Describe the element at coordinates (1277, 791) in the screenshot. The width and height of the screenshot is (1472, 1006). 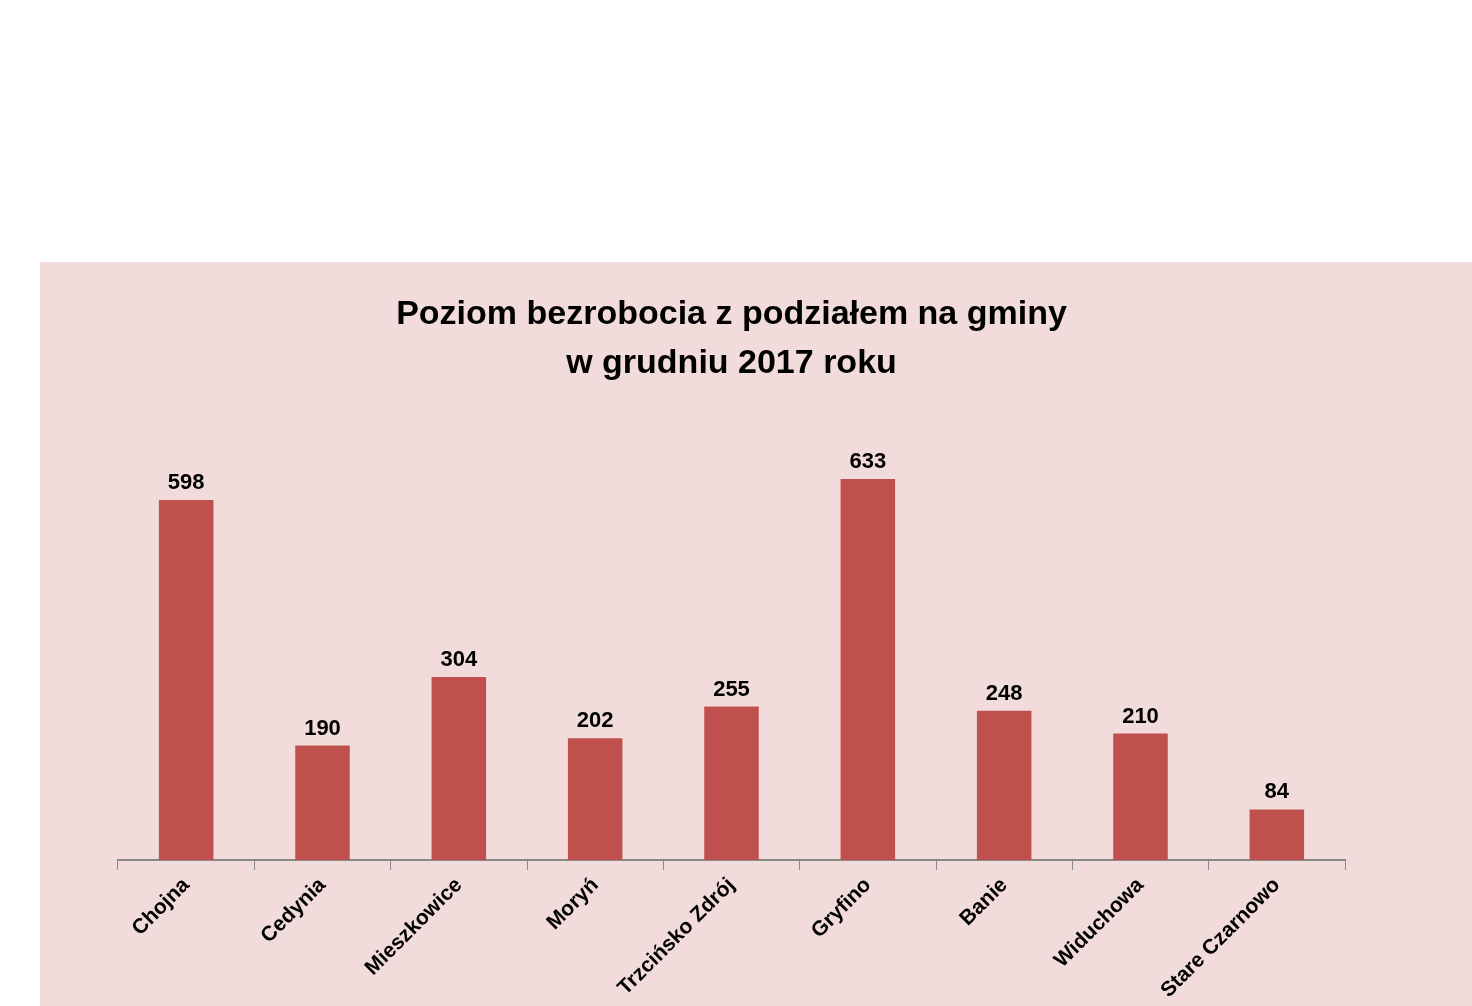
I see `data-label: 84` at that location.